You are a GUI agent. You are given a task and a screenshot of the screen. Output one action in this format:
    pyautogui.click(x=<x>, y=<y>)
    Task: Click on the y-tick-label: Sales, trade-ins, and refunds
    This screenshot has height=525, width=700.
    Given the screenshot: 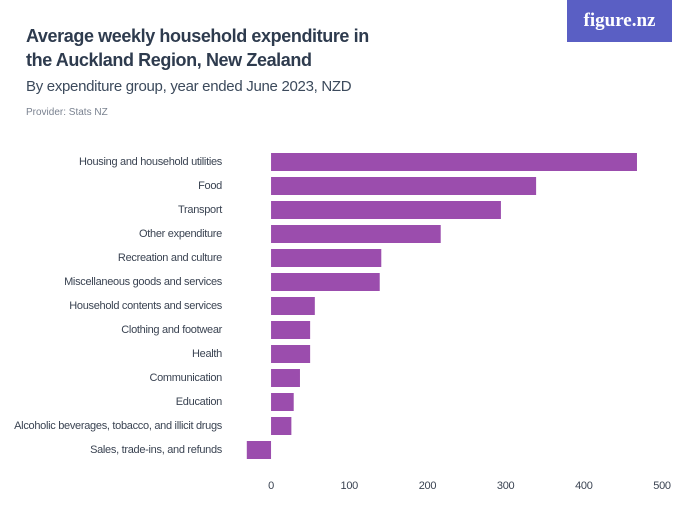 What is the action you would take?
    pyautogui.click(x=156, y=450)
    